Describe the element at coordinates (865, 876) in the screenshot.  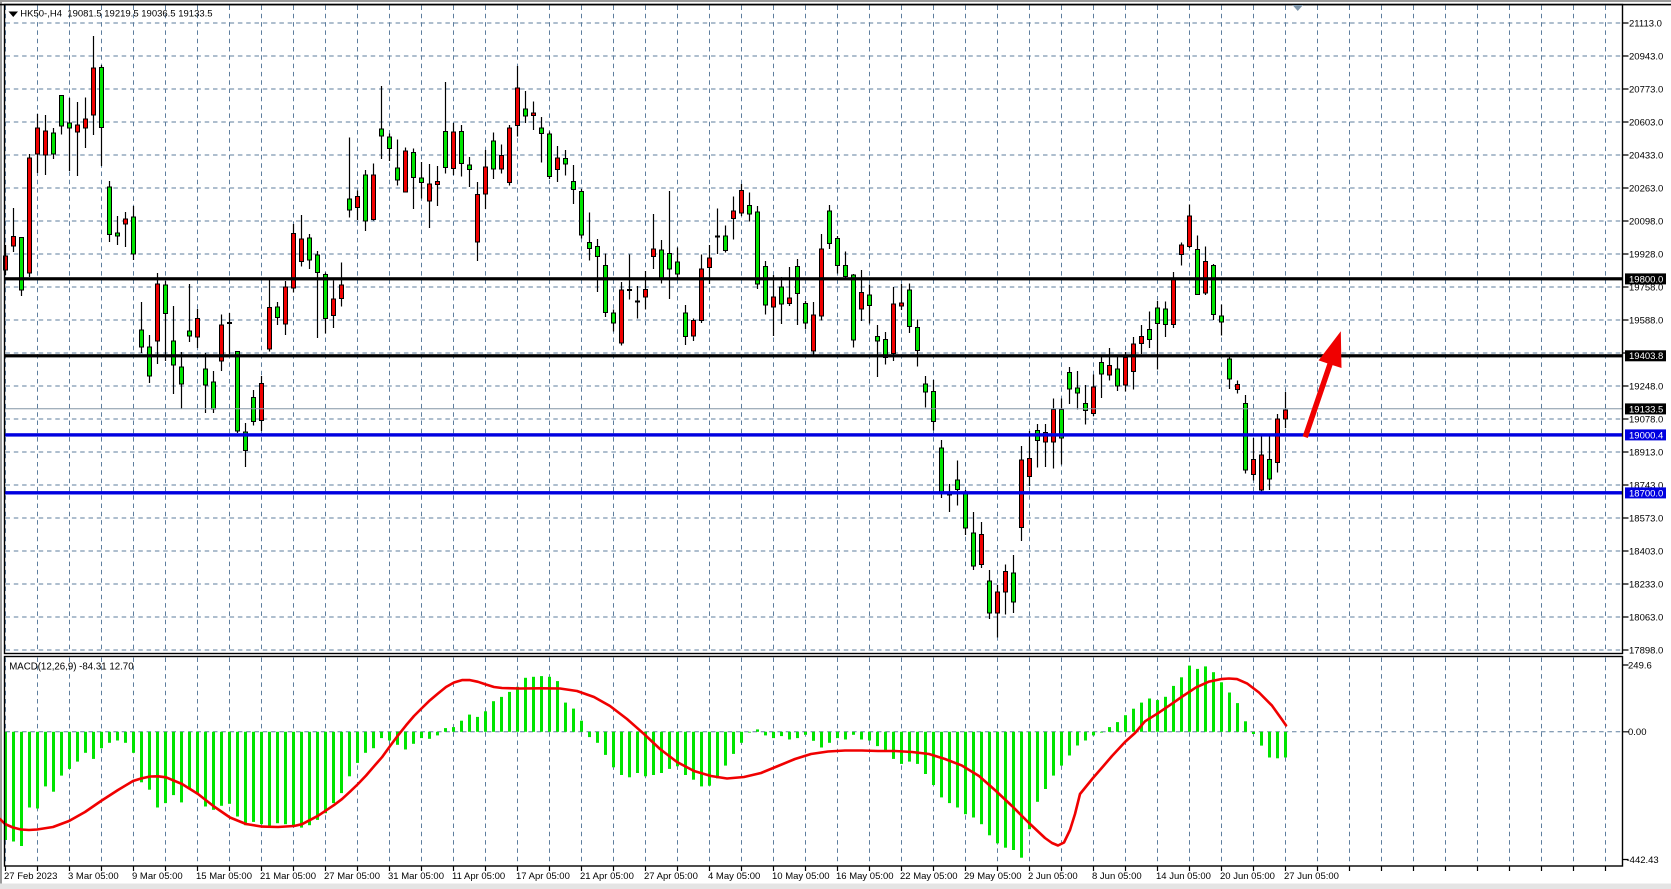
I see `svg-text: 16 May 05:00` at that location.